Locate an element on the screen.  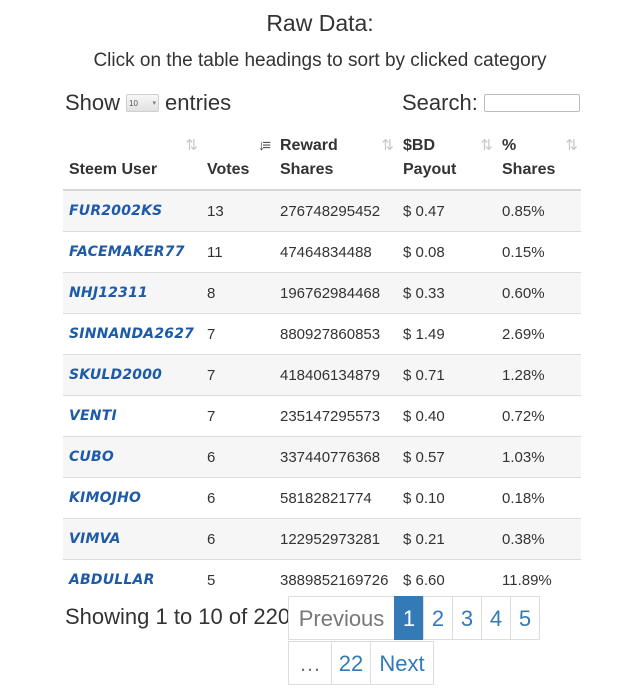
cell-sbd-payout: $ 1.49 is located at coordinates (446, 334).